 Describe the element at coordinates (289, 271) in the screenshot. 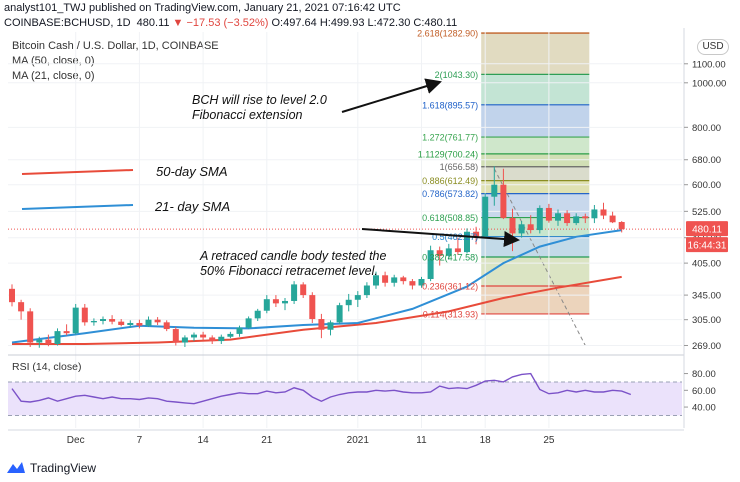

I see `annotation-retrace-line2: 50% Fibonacci retracemet level.` at that location.